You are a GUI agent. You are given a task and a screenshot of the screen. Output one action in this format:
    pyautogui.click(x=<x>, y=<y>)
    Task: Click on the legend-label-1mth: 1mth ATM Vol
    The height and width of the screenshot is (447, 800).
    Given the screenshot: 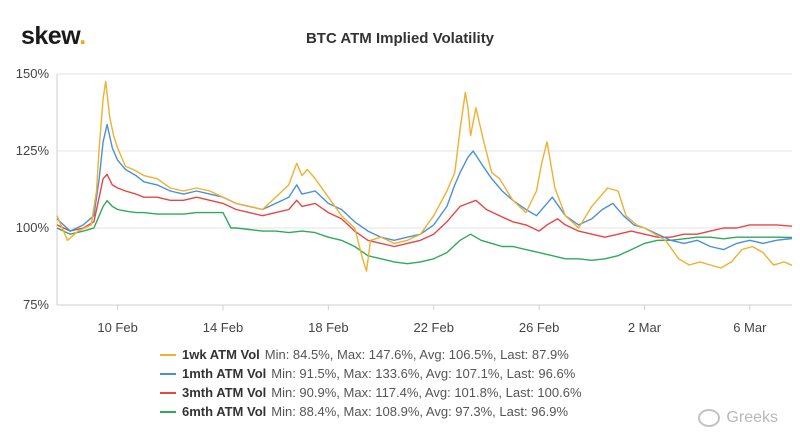 What is the action you would take?
    pyautogui.click(x=224, y=373)
    